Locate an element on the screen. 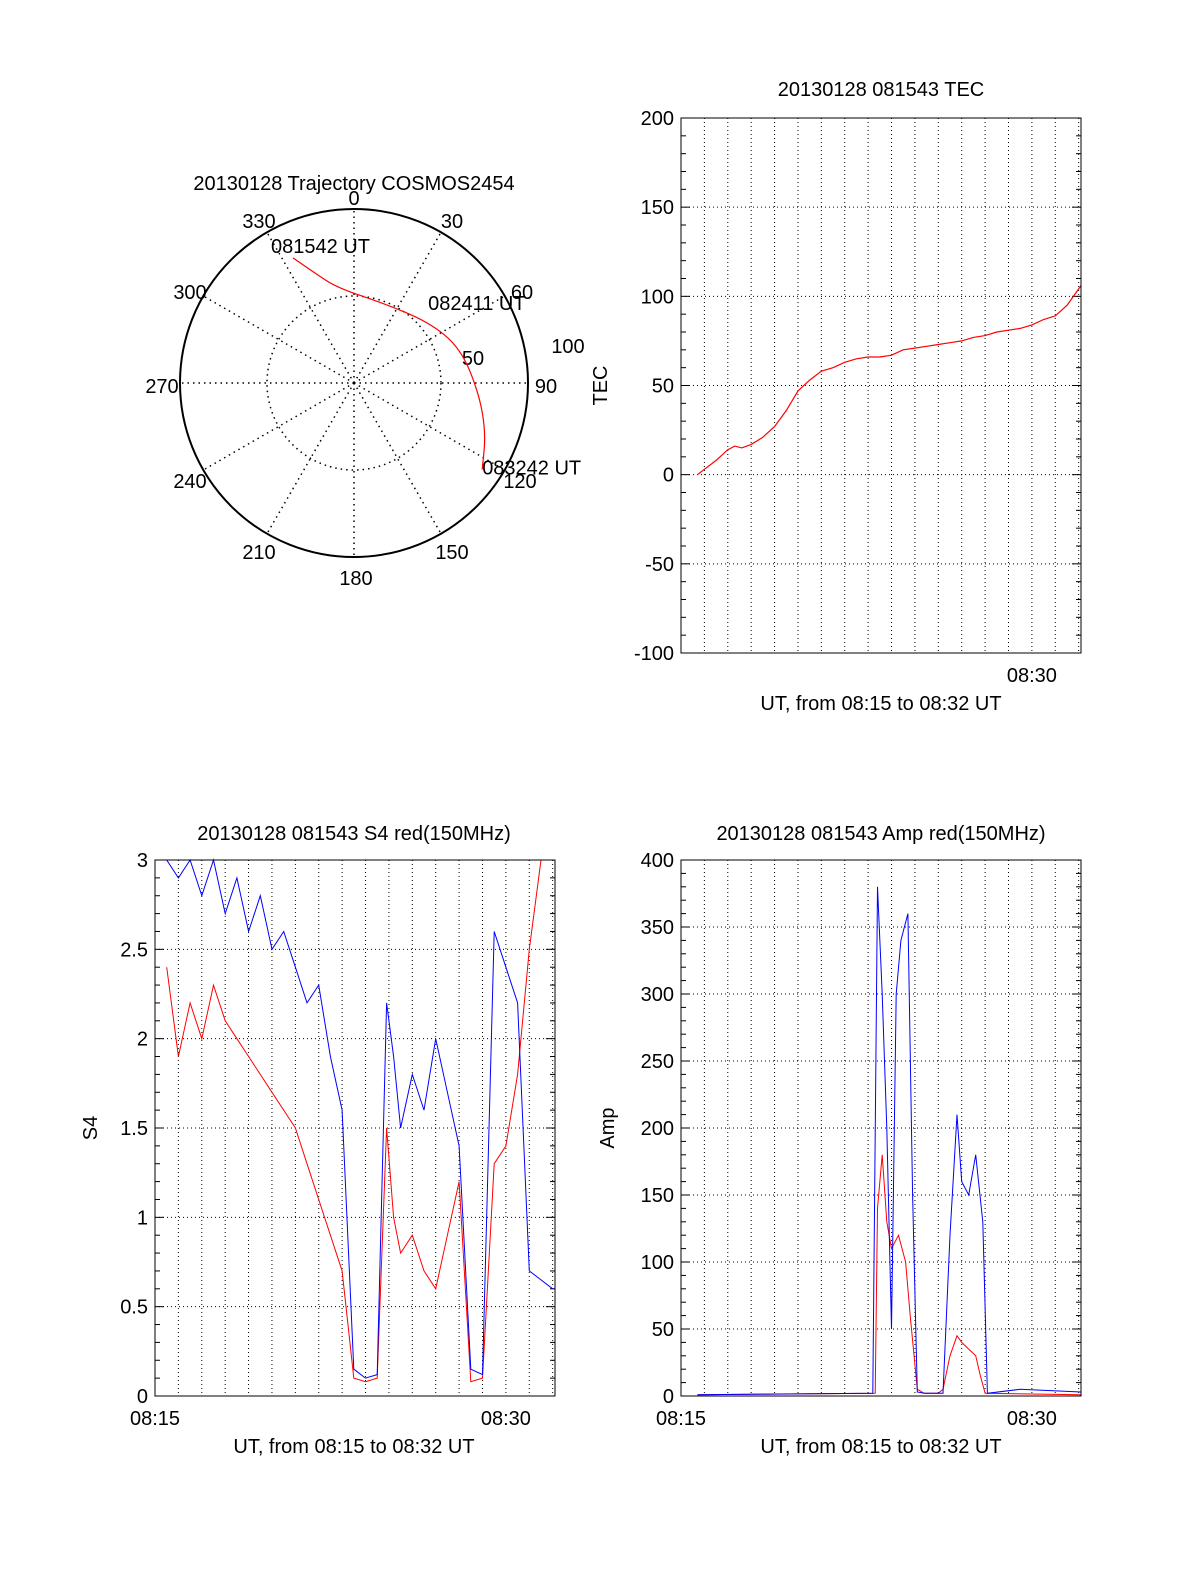 This screenshot has height=1575, width=1200. s4-grid is located at coordinates (355, 1128).